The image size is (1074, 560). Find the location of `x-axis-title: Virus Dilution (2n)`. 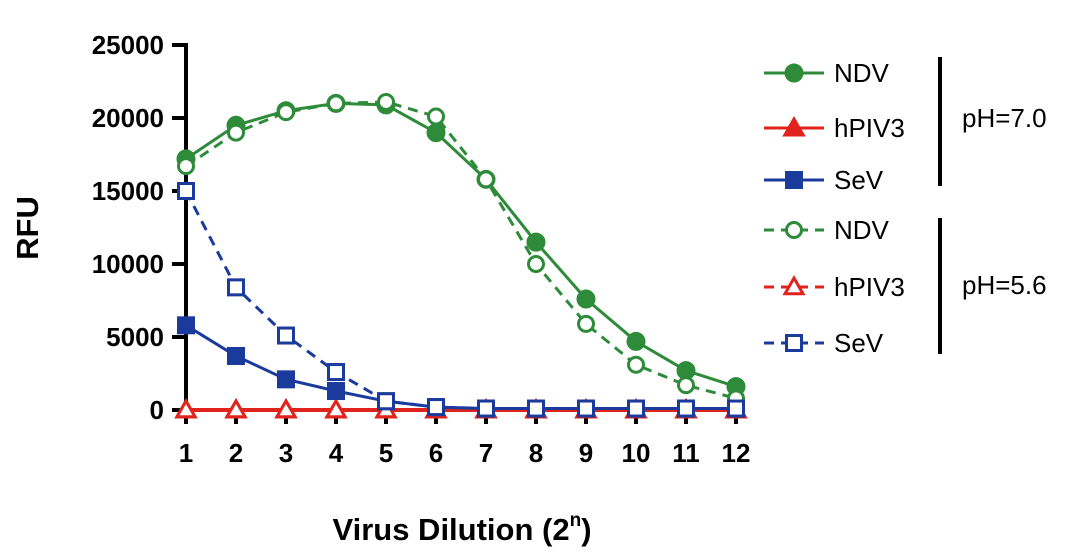

x-axis-title: Virus Dilution (2n) is located at coordinates (461, 528).